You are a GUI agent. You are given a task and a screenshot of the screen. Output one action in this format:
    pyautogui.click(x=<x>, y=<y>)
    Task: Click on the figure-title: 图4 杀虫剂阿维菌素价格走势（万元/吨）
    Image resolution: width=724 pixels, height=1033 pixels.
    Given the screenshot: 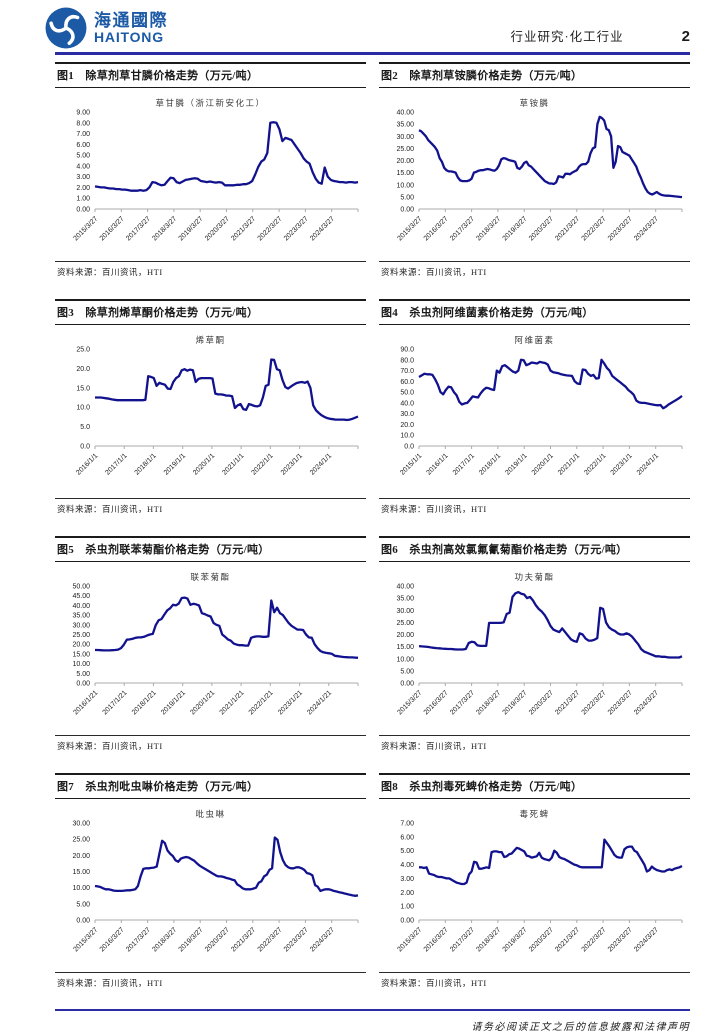 What is the action you would take?
    pyautogui.click(x=534, y=312)
    